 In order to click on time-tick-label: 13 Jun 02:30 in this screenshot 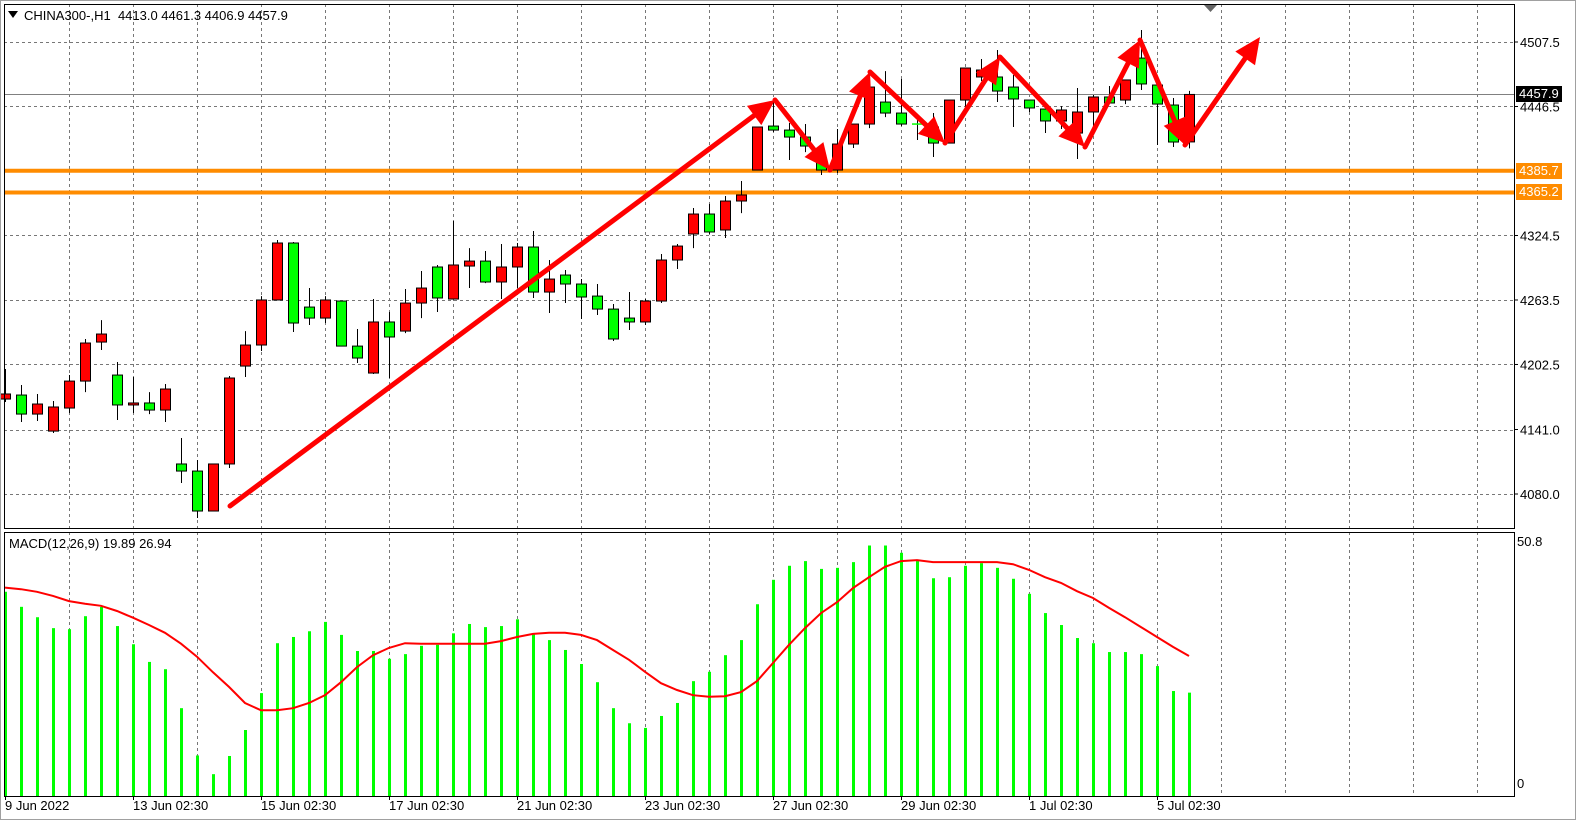, I will do `click(170, 805)`.